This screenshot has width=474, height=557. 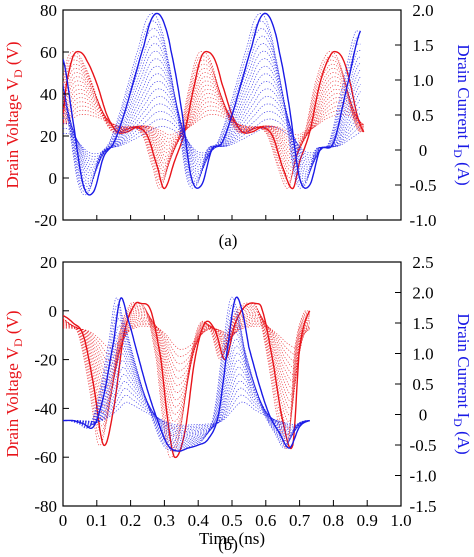 I want to click on x-tick-label: 0, so click(x=63, y=520).